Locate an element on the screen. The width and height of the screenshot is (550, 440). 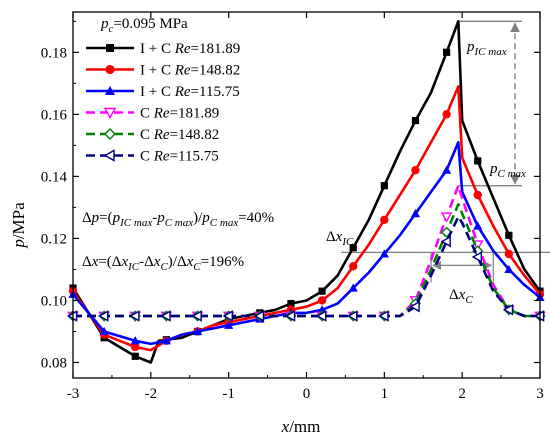
legend-entry: C Re=115.75 is located at coordinates (152, 157).